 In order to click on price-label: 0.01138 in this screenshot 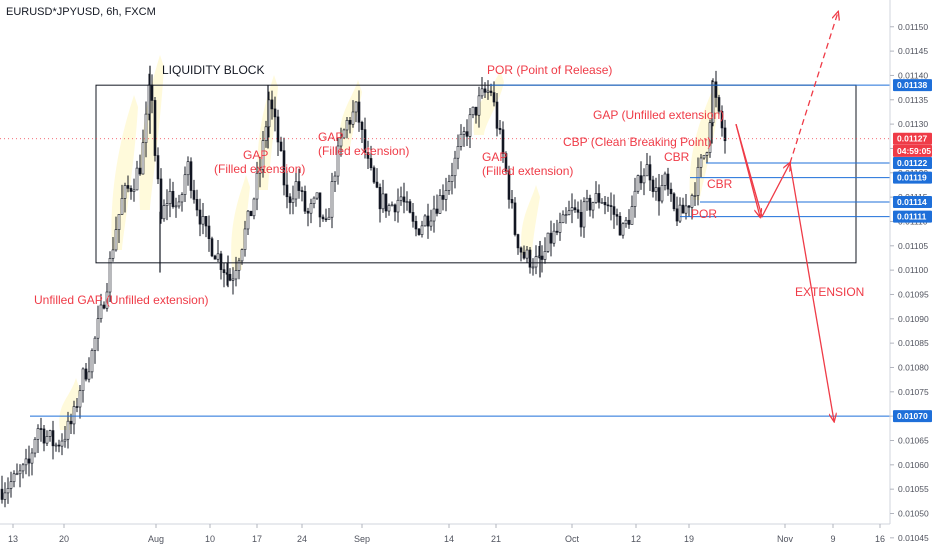, I will do `click(912, 85)`.